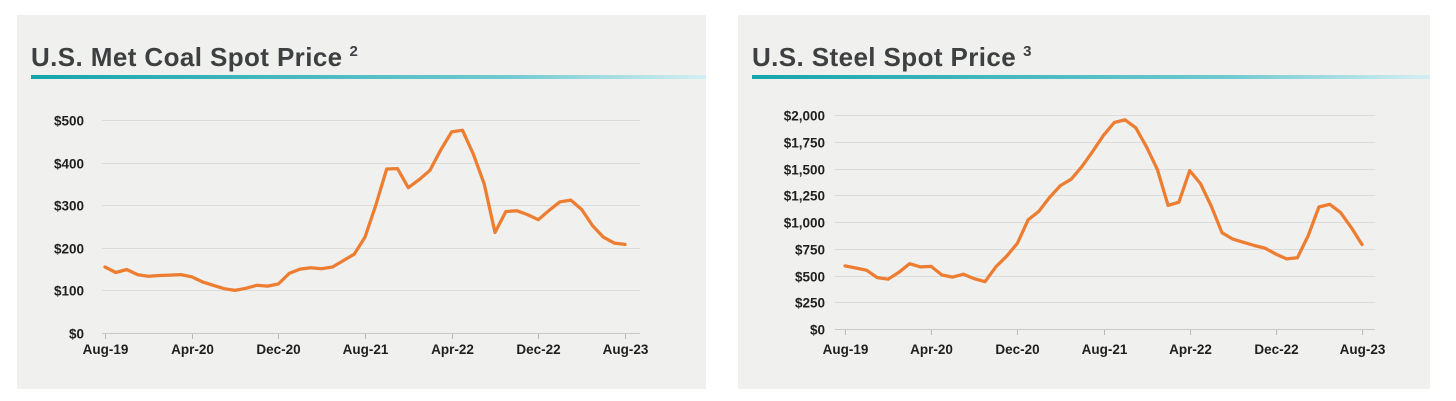 The height and width of the screenshot is (401, 1456). I want to click on y-axis-tick-label: $250, so click(810, 303).